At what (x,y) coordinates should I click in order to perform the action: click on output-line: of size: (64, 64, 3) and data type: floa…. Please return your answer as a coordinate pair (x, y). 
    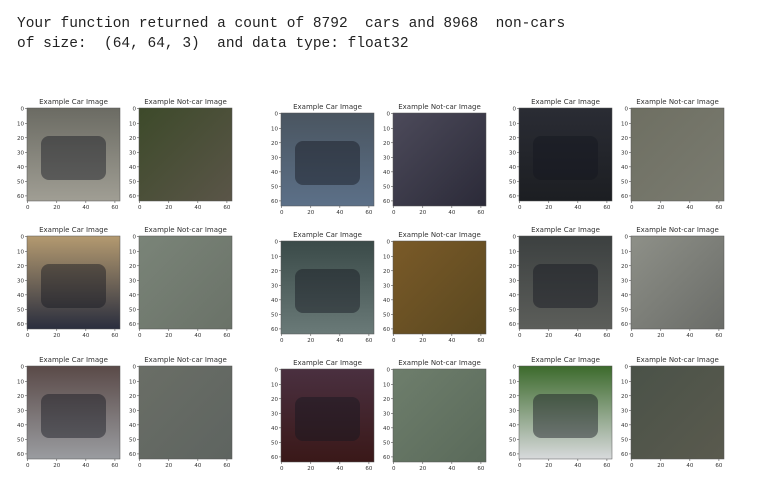
    Looking at the image, I should click on (213, 44).